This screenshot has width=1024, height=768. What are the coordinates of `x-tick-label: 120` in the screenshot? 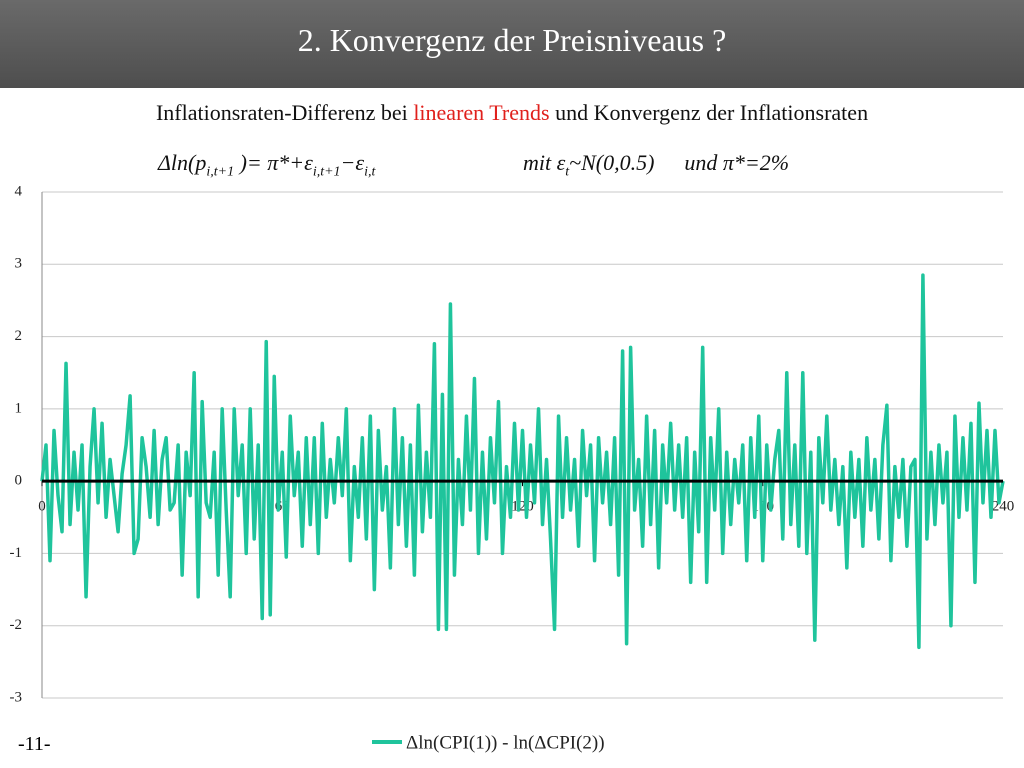 It's located at (522, 507).